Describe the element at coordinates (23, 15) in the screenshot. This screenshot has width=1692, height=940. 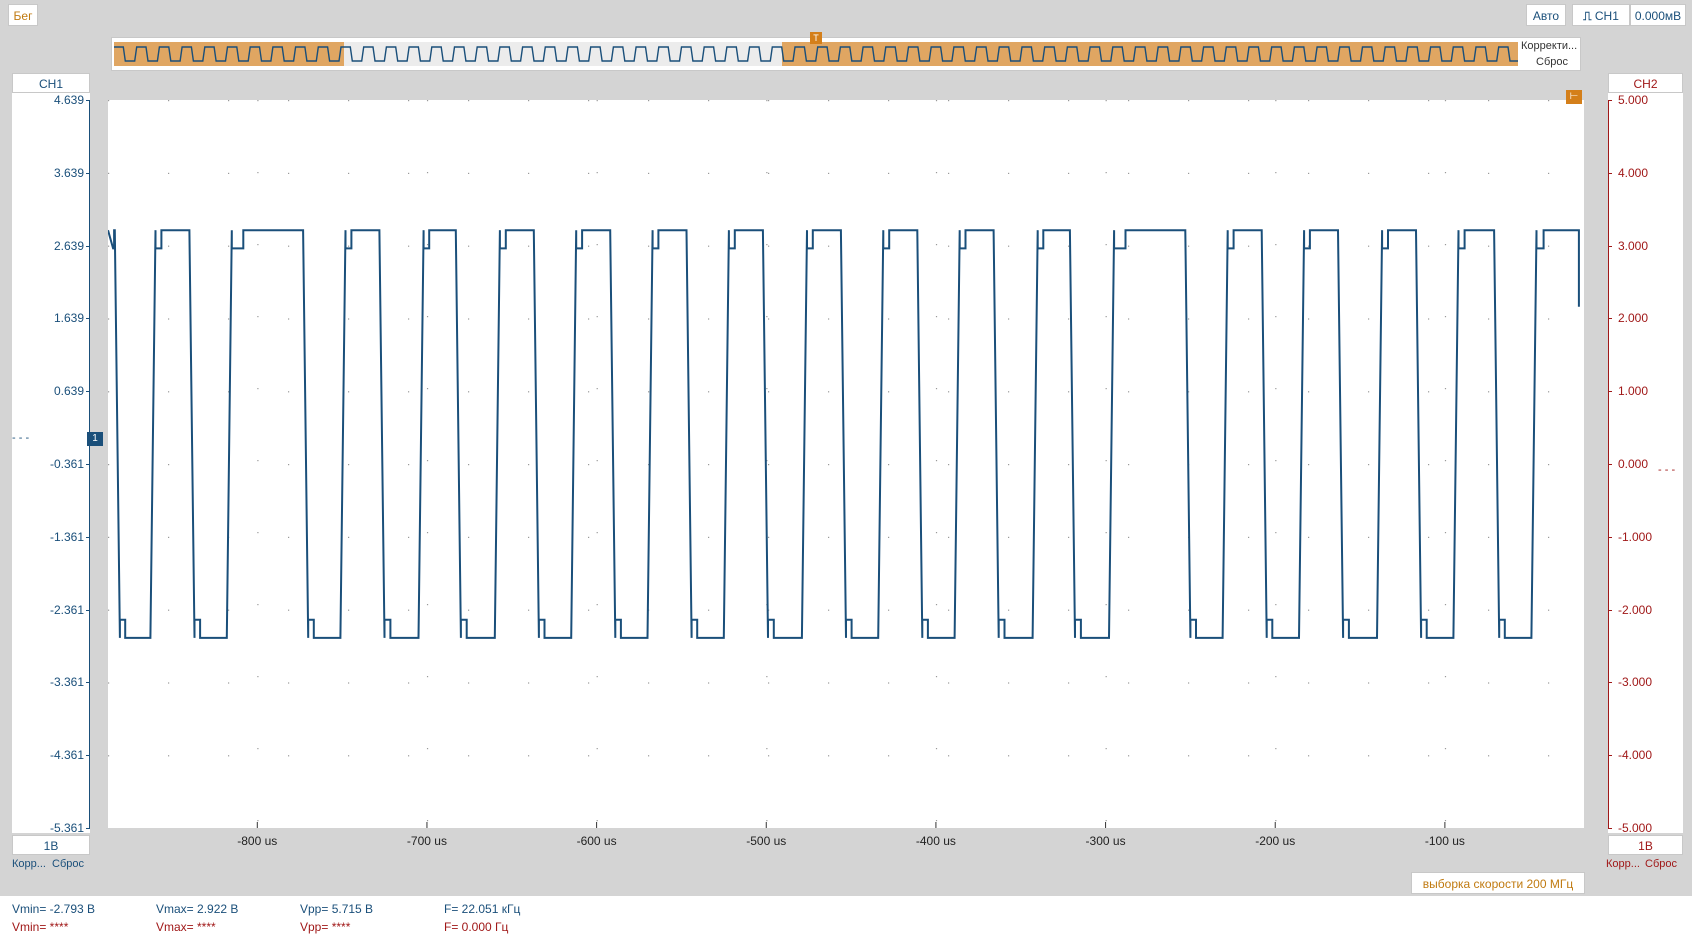
I see `run-status-button: Бег` at that location.